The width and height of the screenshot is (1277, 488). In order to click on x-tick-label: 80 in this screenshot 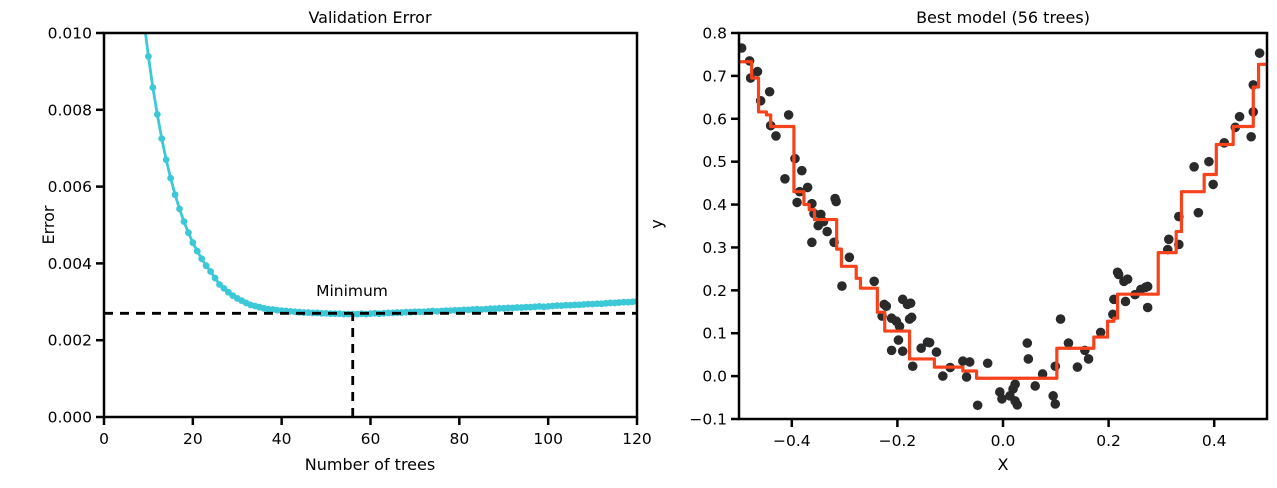, I will do `click(459, 439)`.